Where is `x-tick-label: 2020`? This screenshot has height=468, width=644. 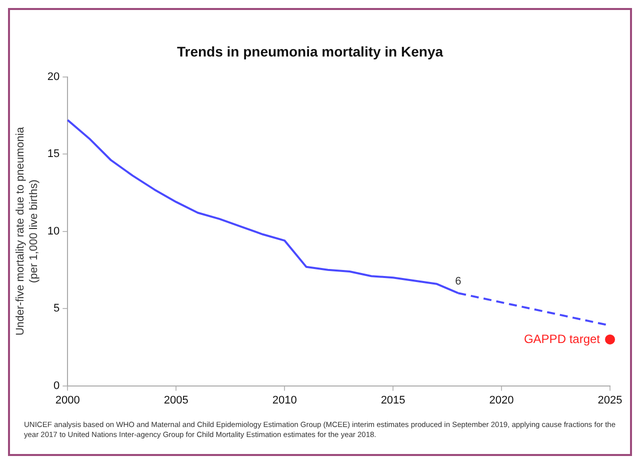
x-tick-label: 2020 is located at coordinates (501, 400).